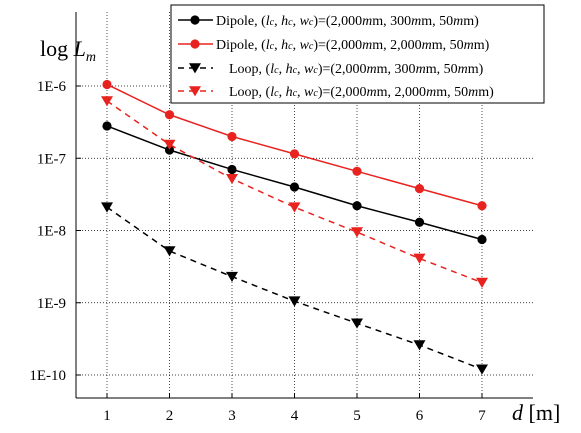 This screenshot has height=433, width=581. What do you see at coordinates (250, 69) in the screenshot?
I see `legend-label-part: Loop, (` at bounding box center [250, 69].